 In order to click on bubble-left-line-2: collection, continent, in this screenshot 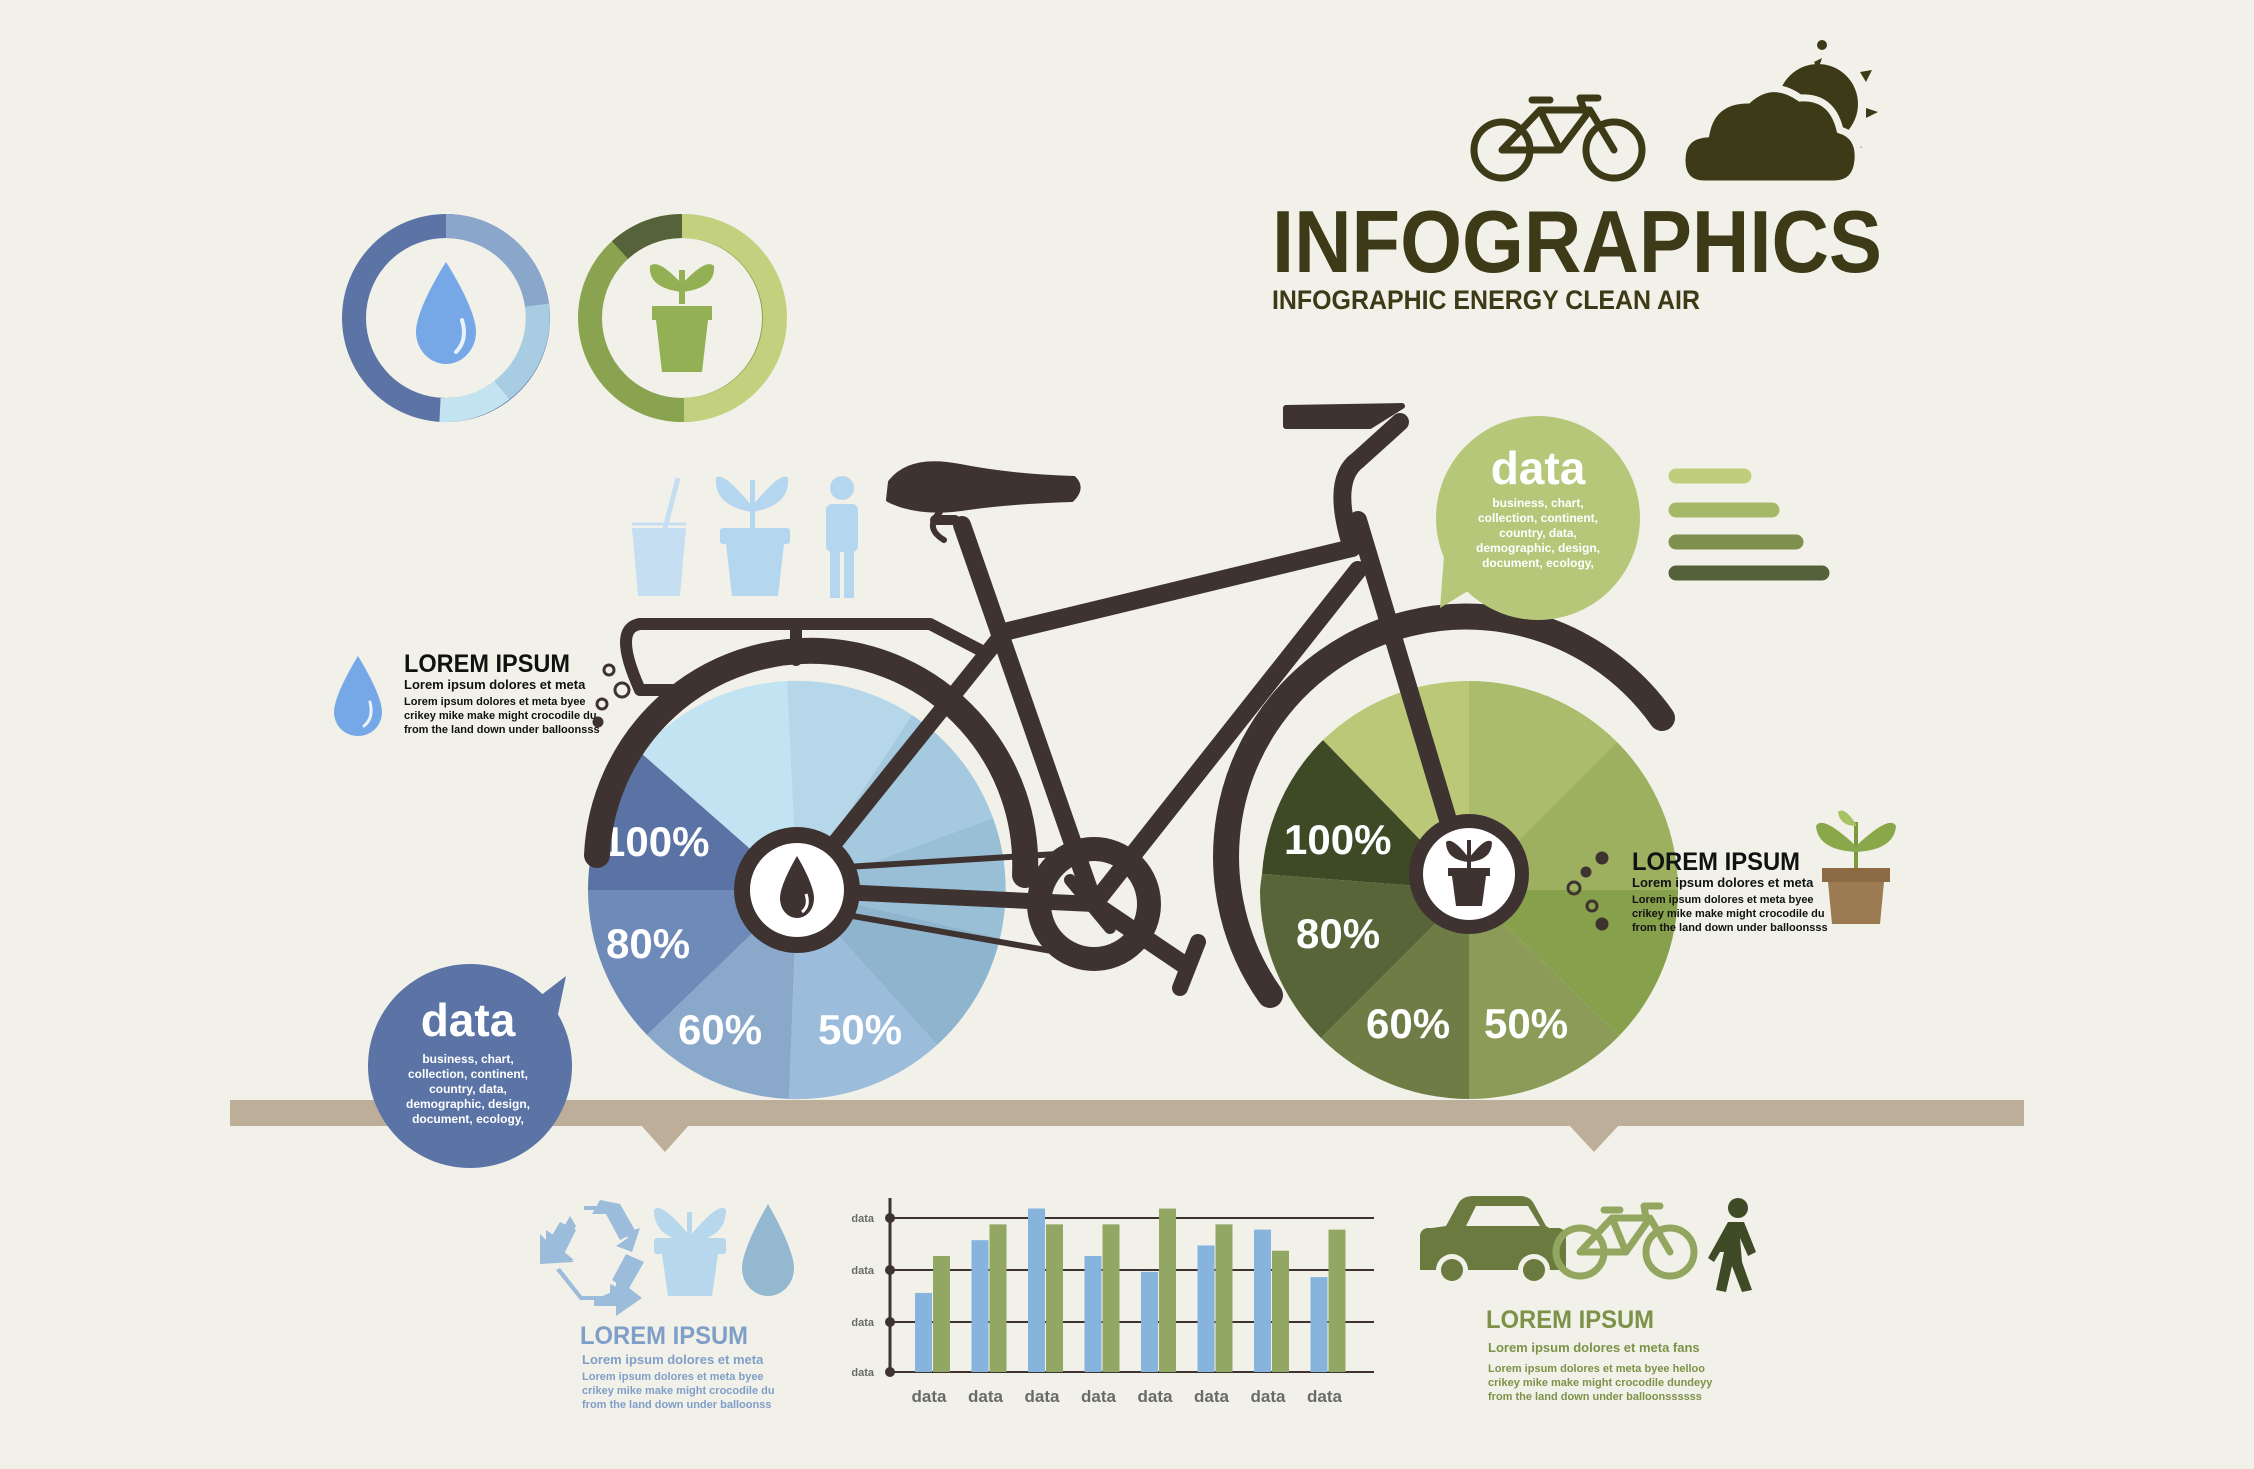, I will do `click(468, 1074)`.